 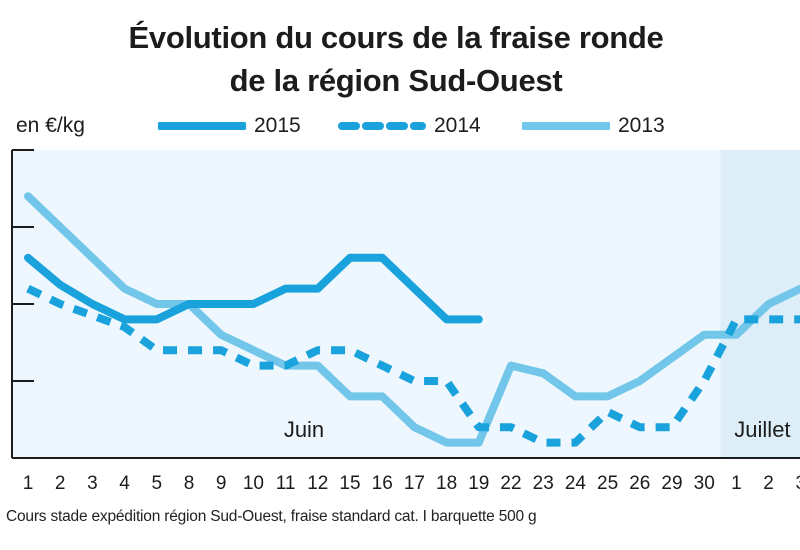 What do you see at coordinates (671, 483) in the screenshot?
I see `x-tick-label: 29` at bounding box center [671, 483].